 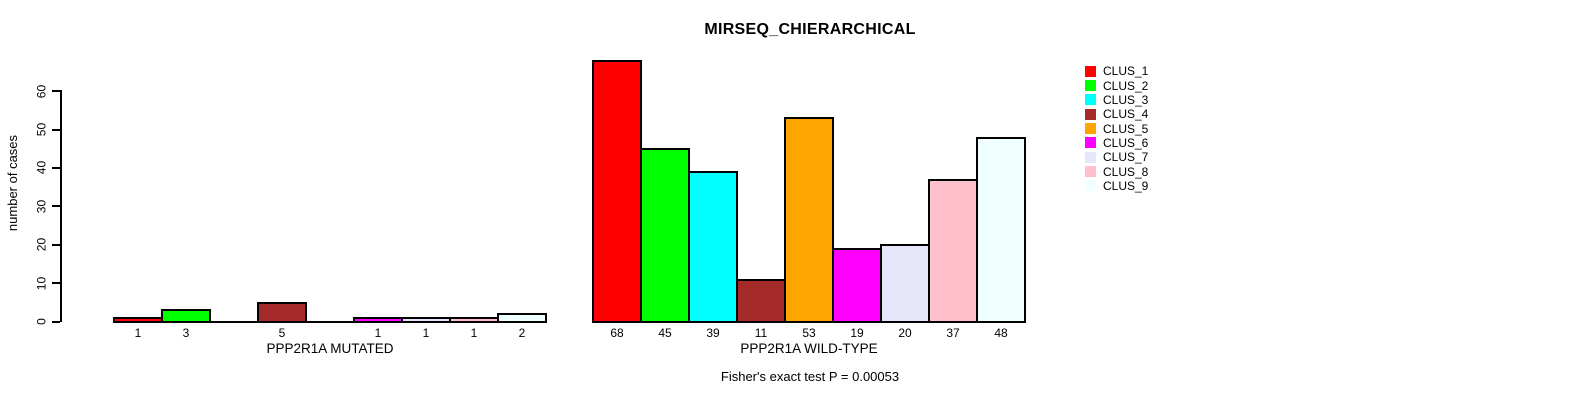 What do you see at coordinates (330, 348) in the screenshot?
I see `x-axis-group-label-ppp2r1a-mutated: PPP2R1A MUTATED` at bounding box center [330, 348].